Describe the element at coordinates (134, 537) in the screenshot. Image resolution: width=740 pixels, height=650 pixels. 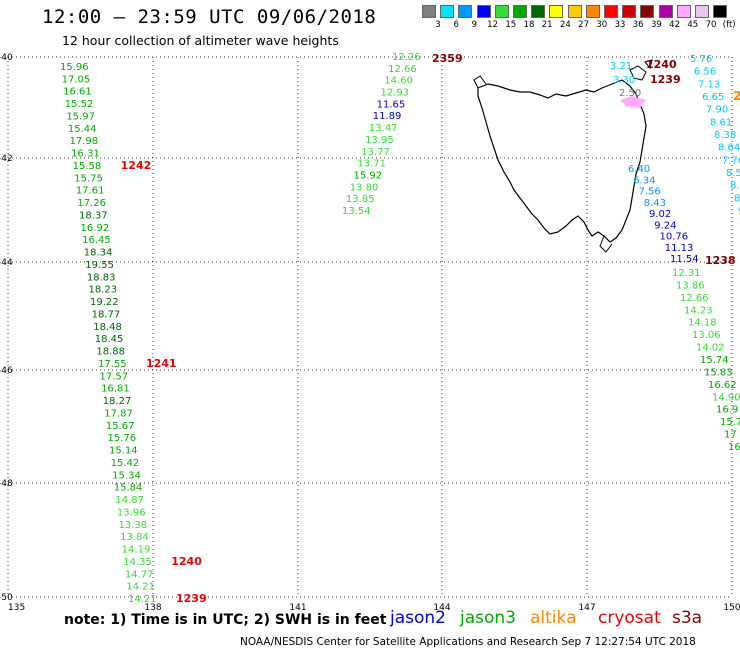
I see `wave-height-value: 13.84` at that location.